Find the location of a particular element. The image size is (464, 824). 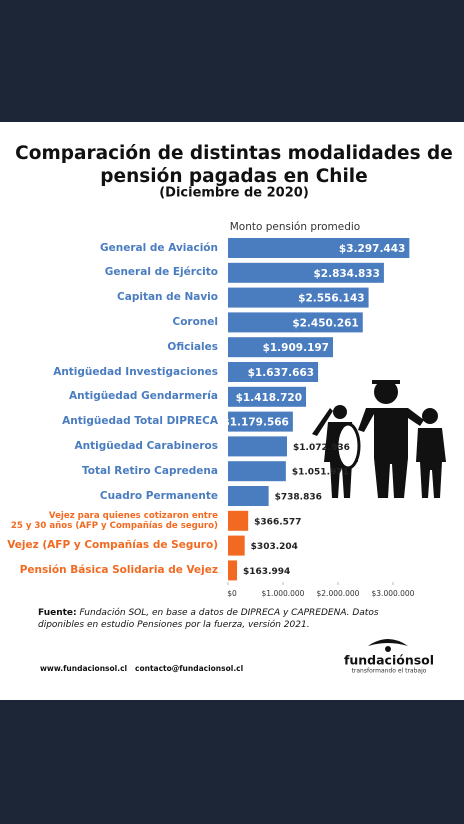

value-label: $163.994 is located at coordinates (266, 572).